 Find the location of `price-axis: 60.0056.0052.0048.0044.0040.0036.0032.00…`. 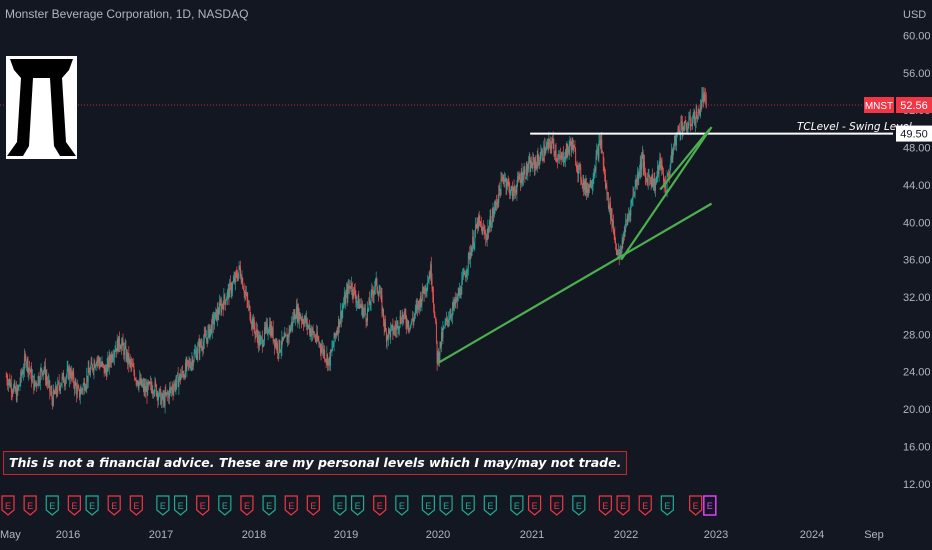

price-axis: 60.0056.0052.0048.0044.0040.0036.0032.00… is located at coordinates (917, 261).